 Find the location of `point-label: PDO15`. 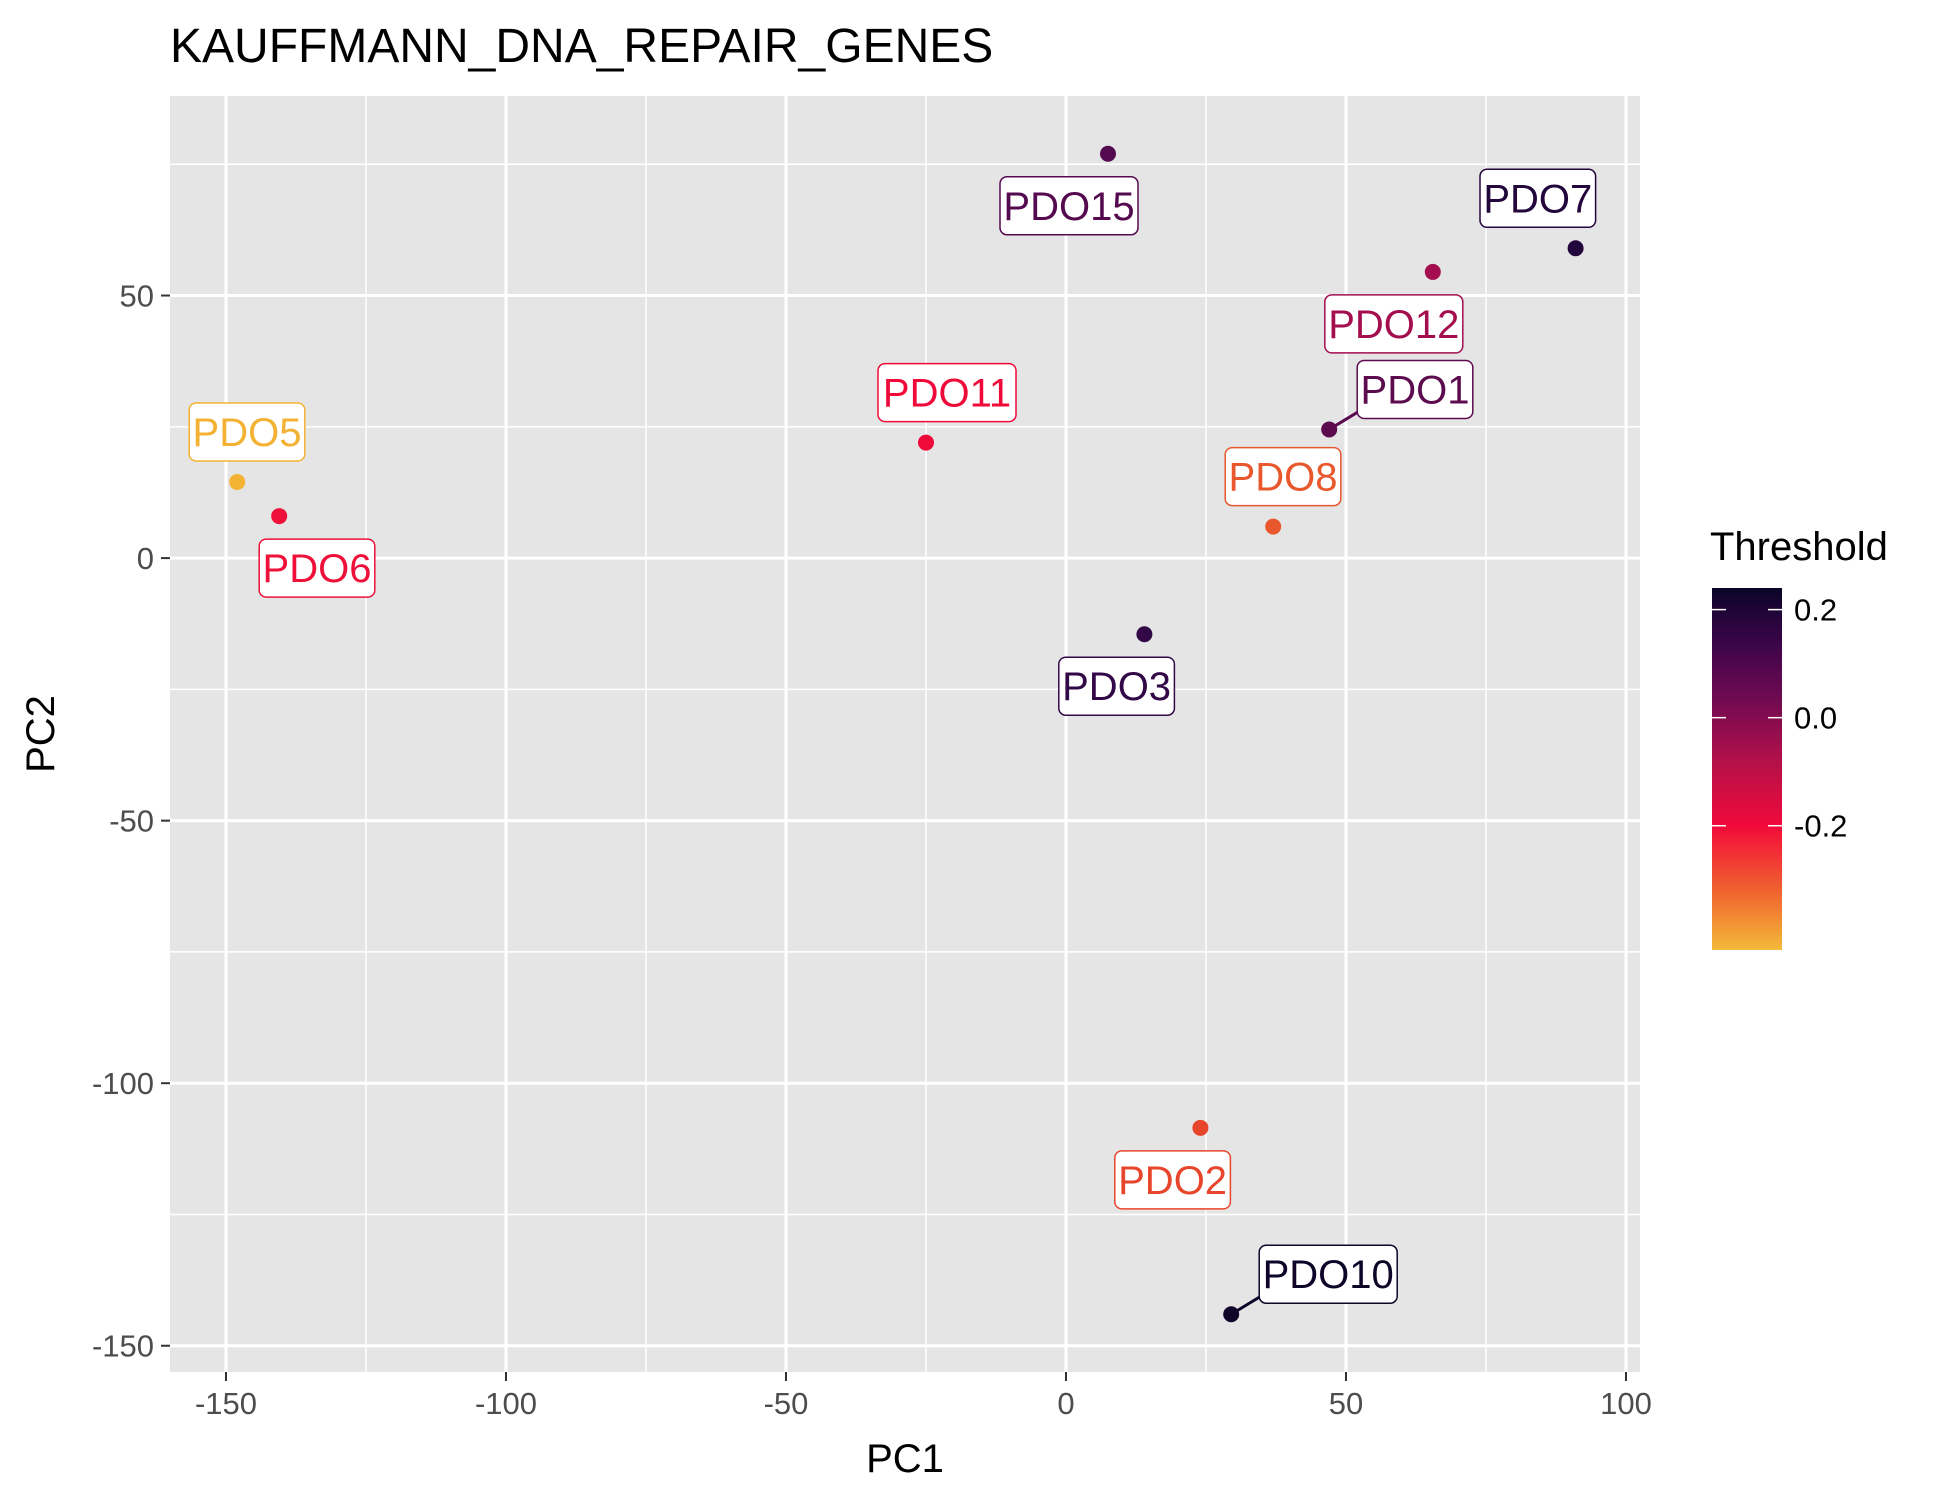

point-label: PDO15 is located at coordinates (1069, 206).